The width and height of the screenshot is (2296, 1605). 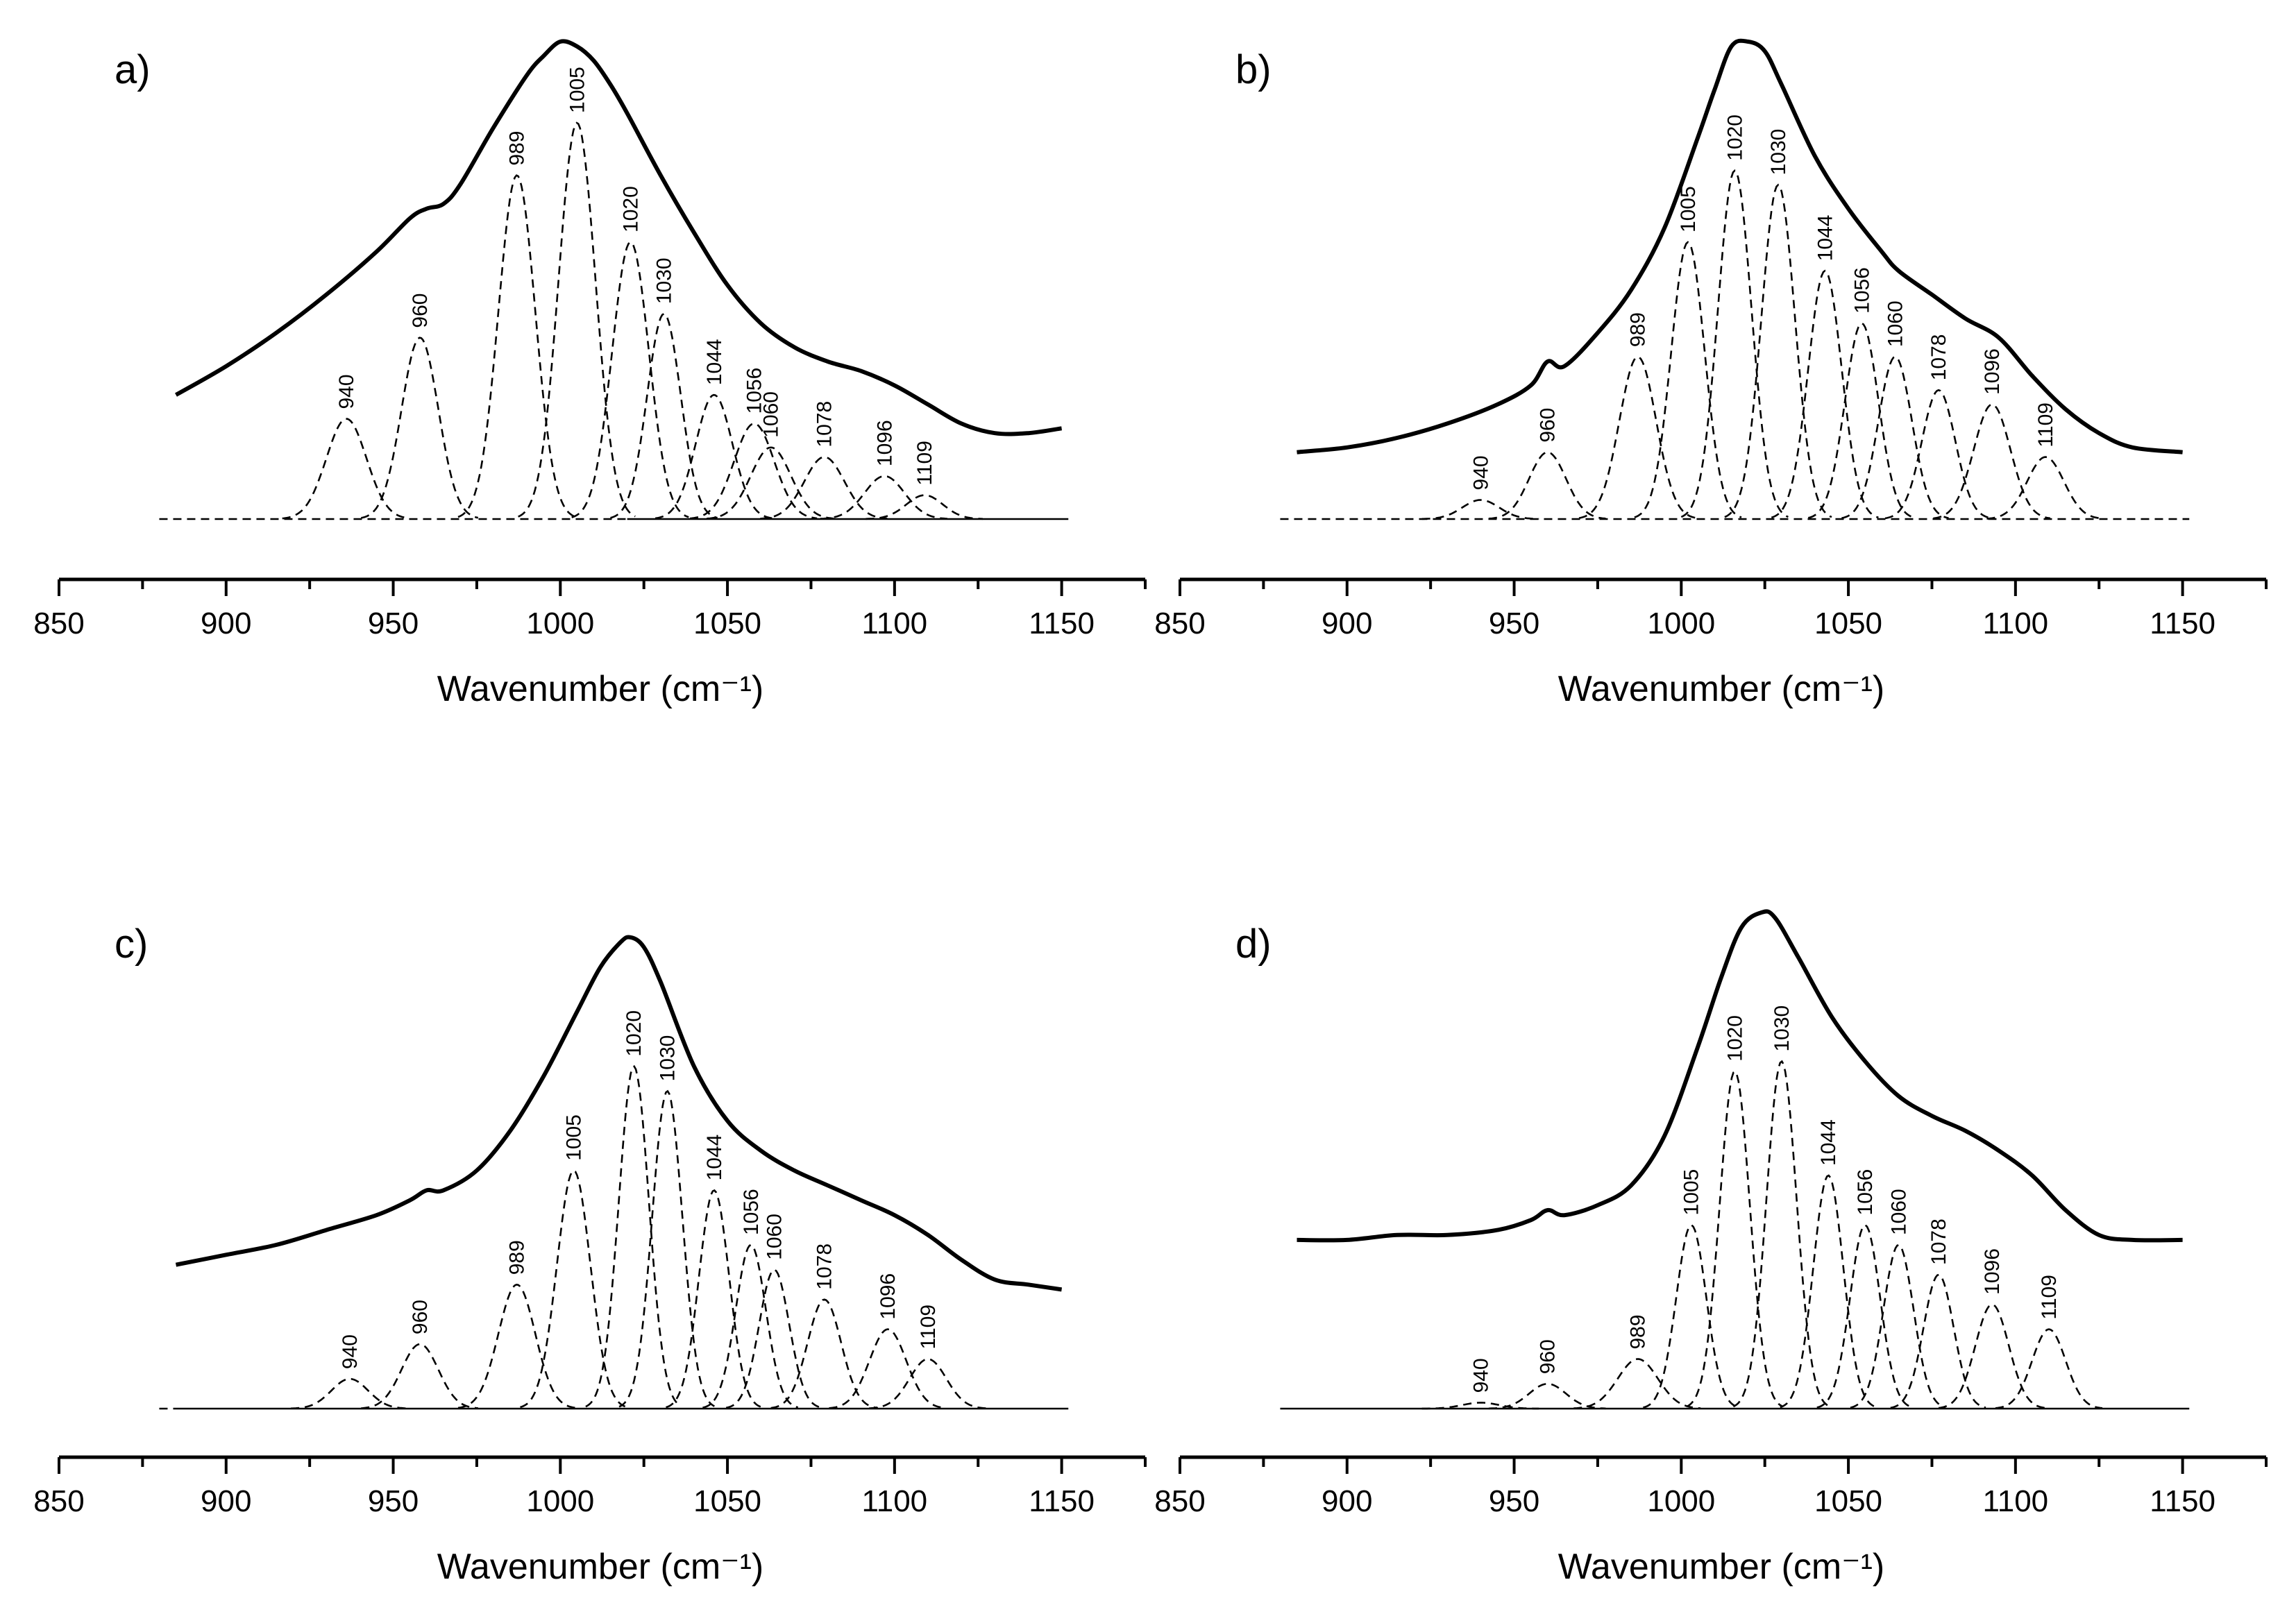 I want to click on panel-label: c), so click(x=131, y=944).